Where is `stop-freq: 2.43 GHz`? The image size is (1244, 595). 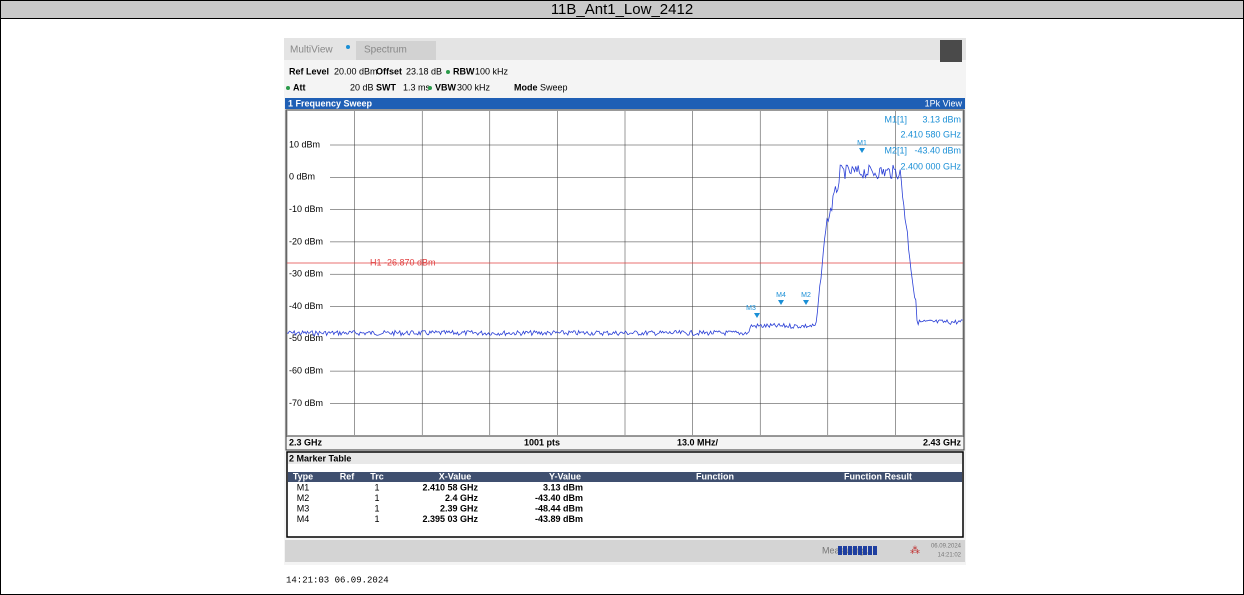 stop-freq: 2.43 GHz is located at coordinates (942, 442).